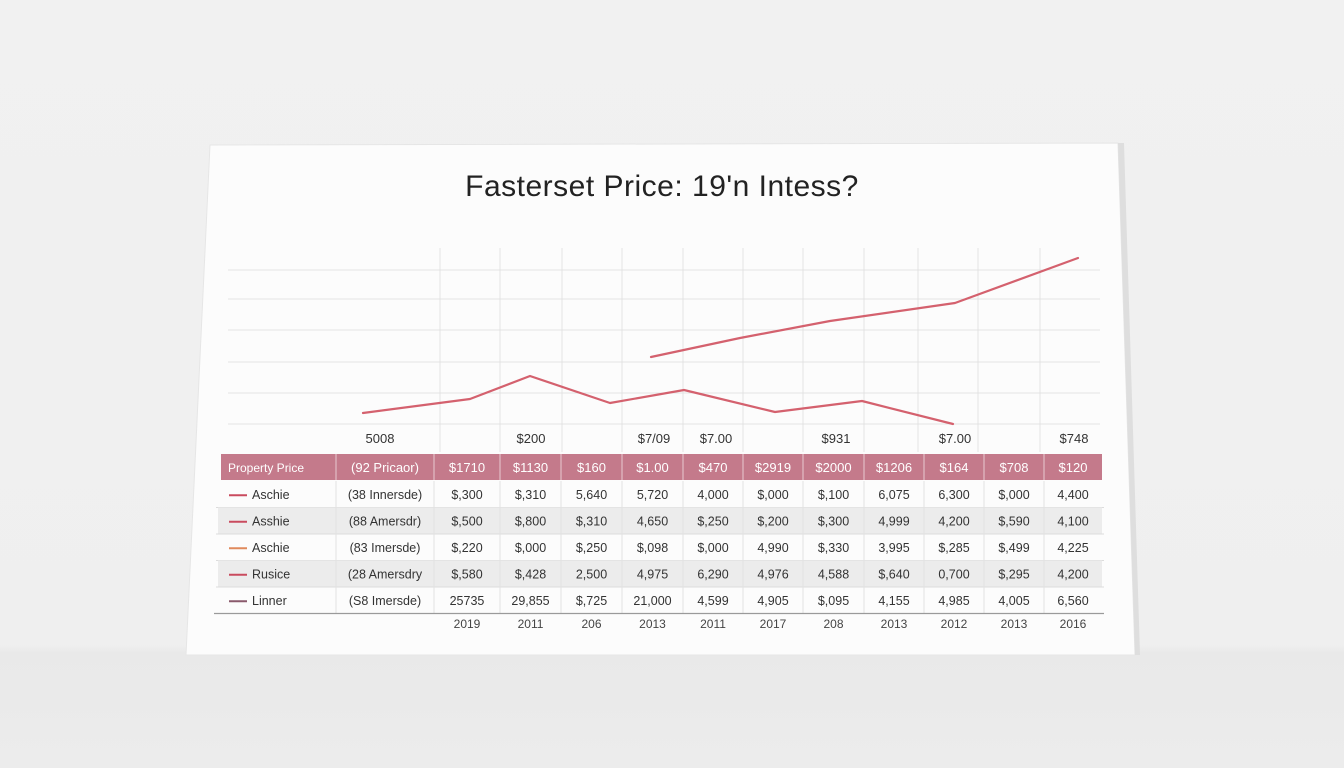  I want to click on table-header-cell: $708, so click(1014, 467).